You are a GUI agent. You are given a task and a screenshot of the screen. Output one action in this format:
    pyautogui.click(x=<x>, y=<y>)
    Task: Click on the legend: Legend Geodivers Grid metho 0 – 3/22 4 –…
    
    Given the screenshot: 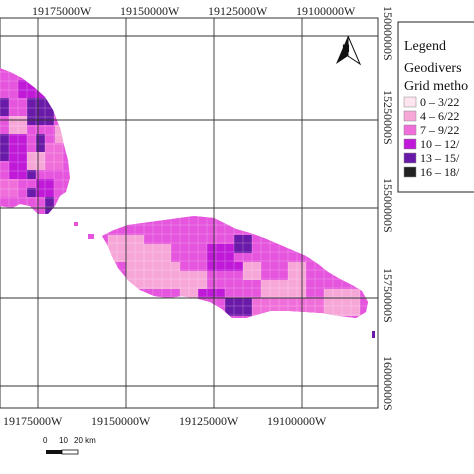 What is the action you would take?
    pyautogui.click(x=435, y=107)
    